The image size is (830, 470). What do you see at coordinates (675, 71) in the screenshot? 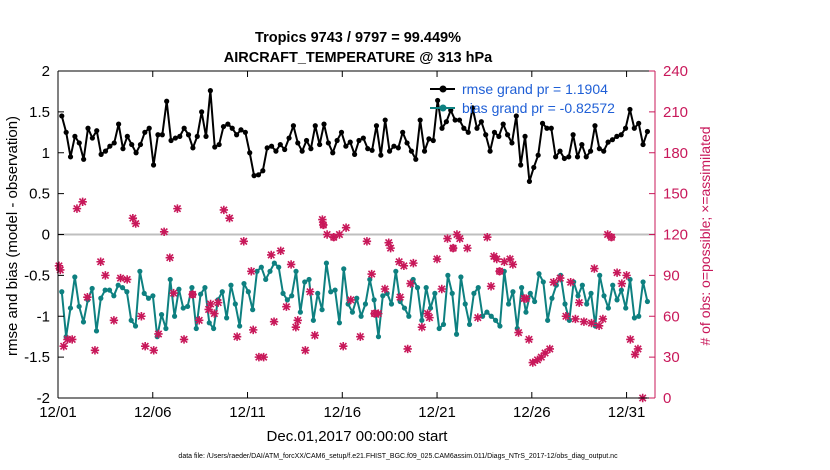
I see `y-right-tick-label: 240` at bounding box center [675, 71].